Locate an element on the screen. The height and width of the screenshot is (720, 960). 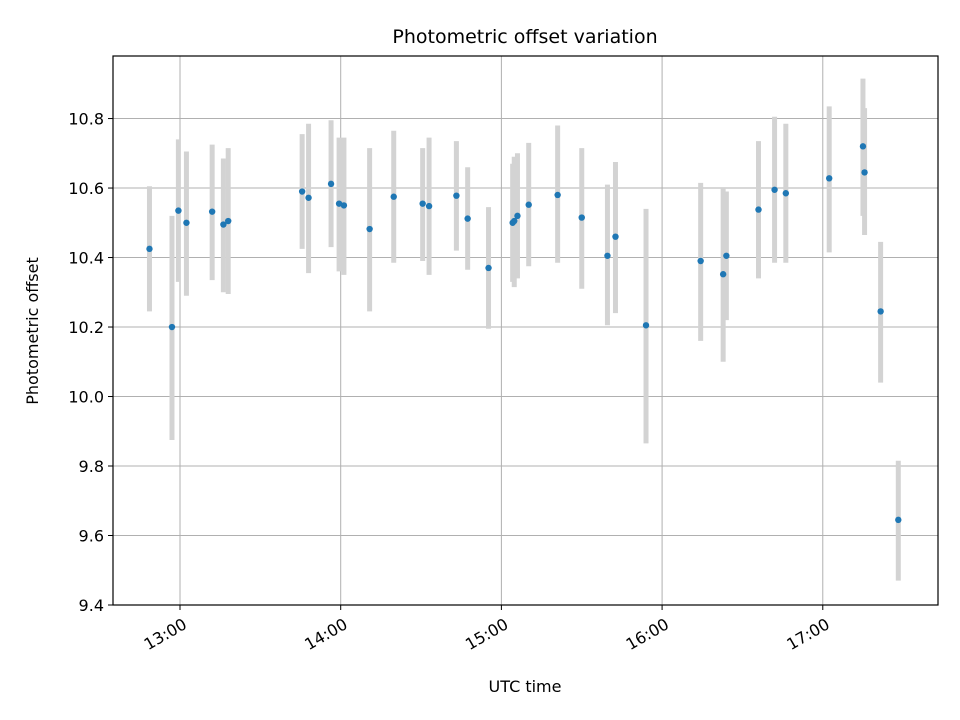
y-tick-label: 10.4 is located at coordinates (86, 258).